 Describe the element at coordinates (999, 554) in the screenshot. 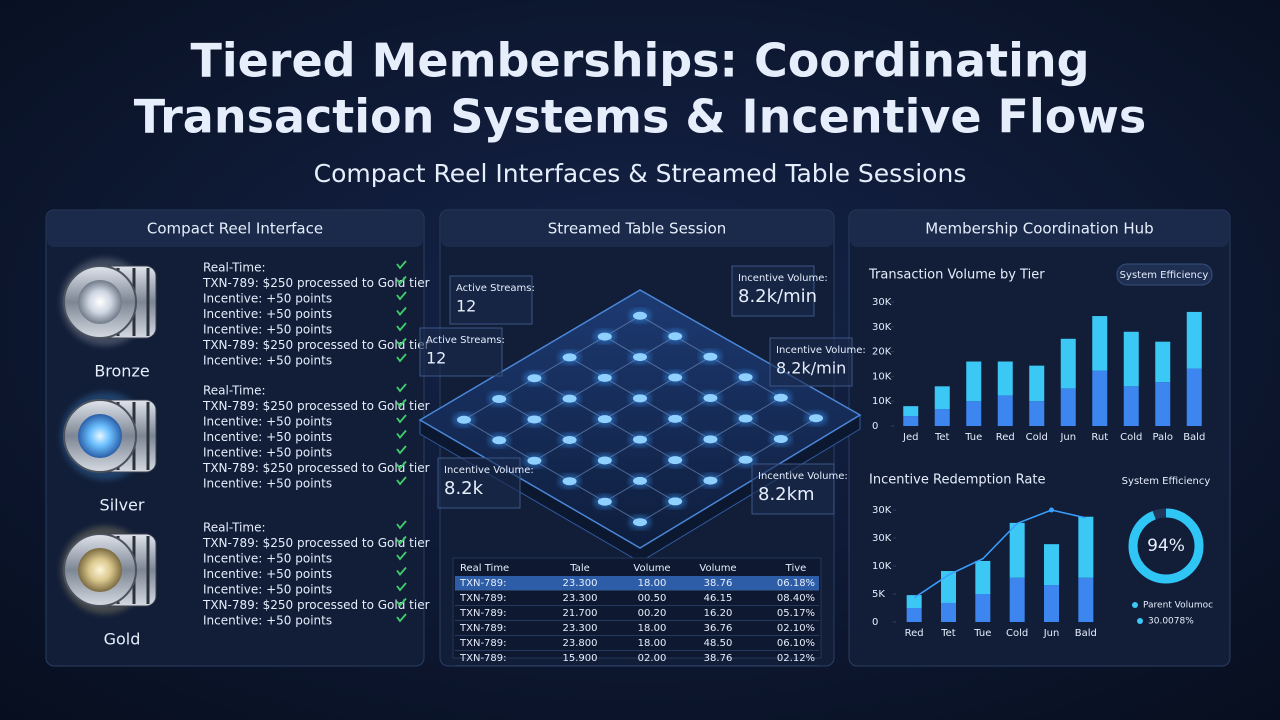

I see `line-series` at that location.